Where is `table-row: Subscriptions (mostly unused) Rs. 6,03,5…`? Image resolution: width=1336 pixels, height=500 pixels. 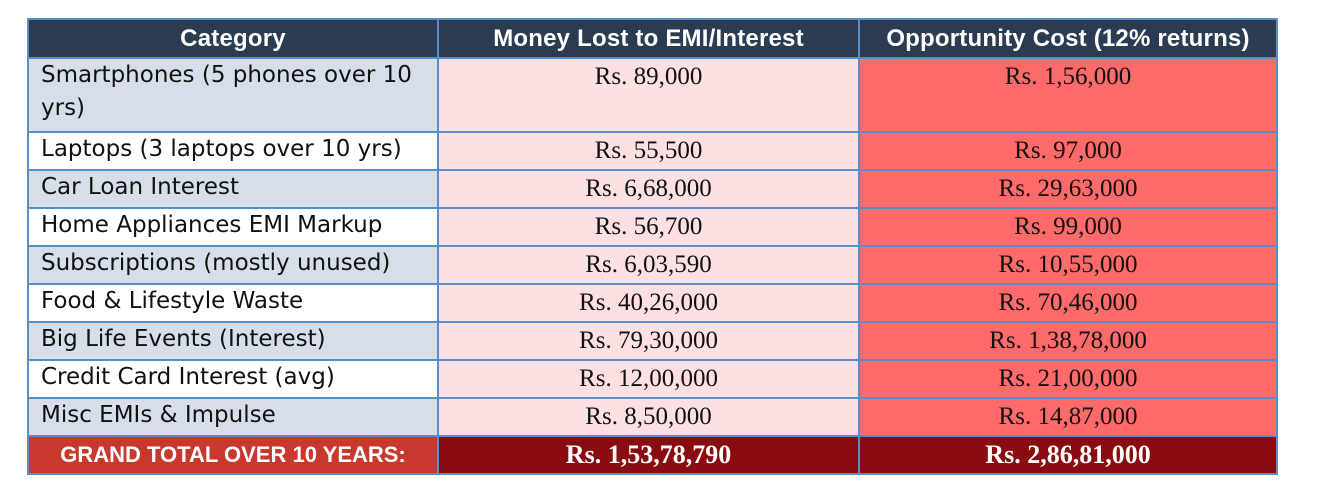 table-row: Subscriptions (mostly unused) Rs. 6,03,5… is located at coordinates (652, 265).